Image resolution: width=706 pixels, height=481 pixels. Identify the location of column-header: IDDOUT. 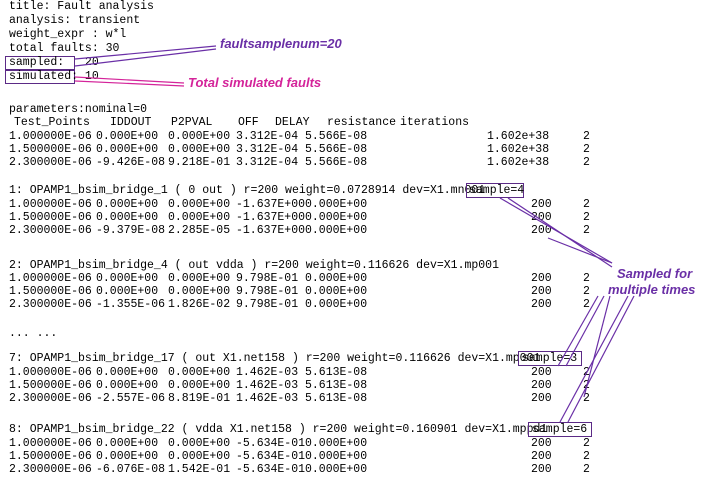
(131, 122).